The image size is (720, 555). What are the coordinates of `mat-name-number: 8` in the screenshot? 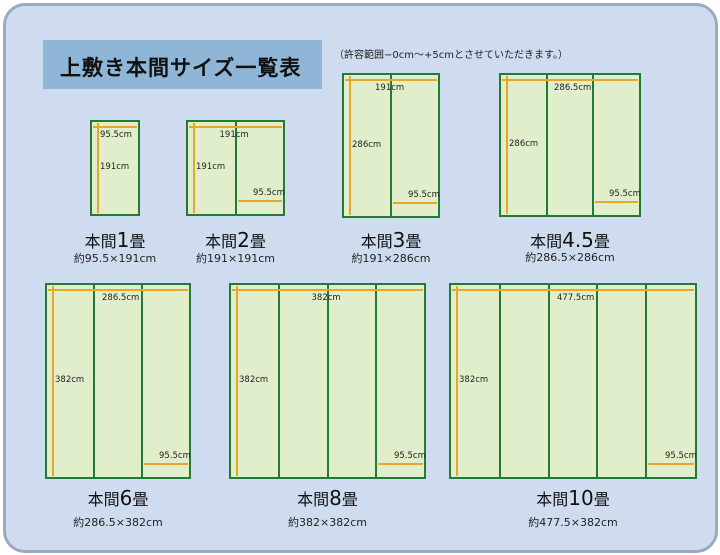 It's located at (335, 498).